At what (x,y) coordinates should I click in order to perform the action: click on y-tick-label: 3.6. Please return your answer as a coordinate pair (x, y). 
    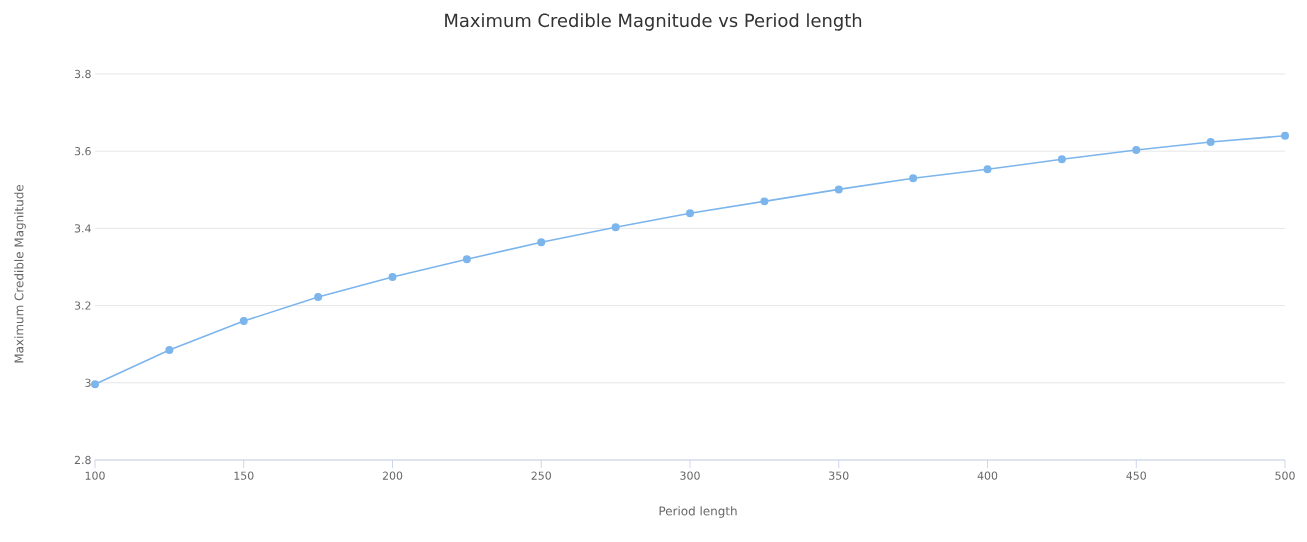
    Looking at the image, I should click on (82, 151).